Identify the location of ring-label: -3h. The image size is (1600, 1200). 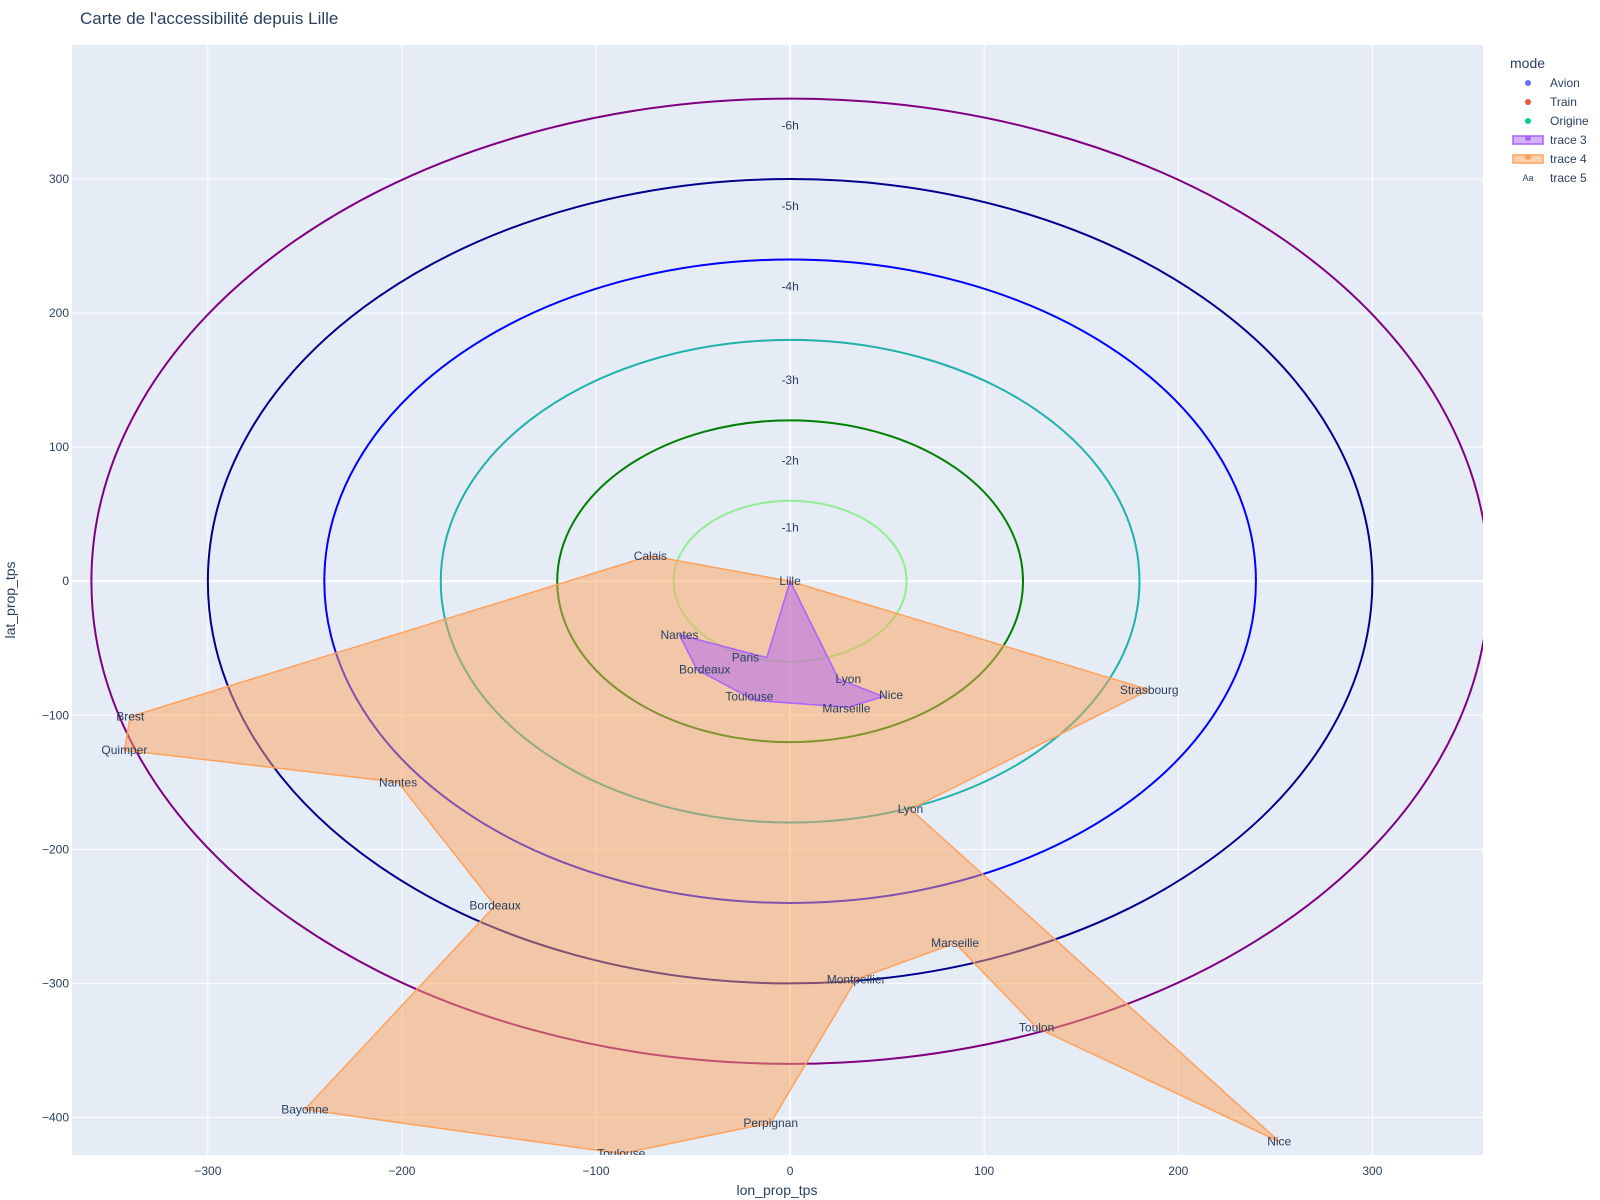
(789, 380).